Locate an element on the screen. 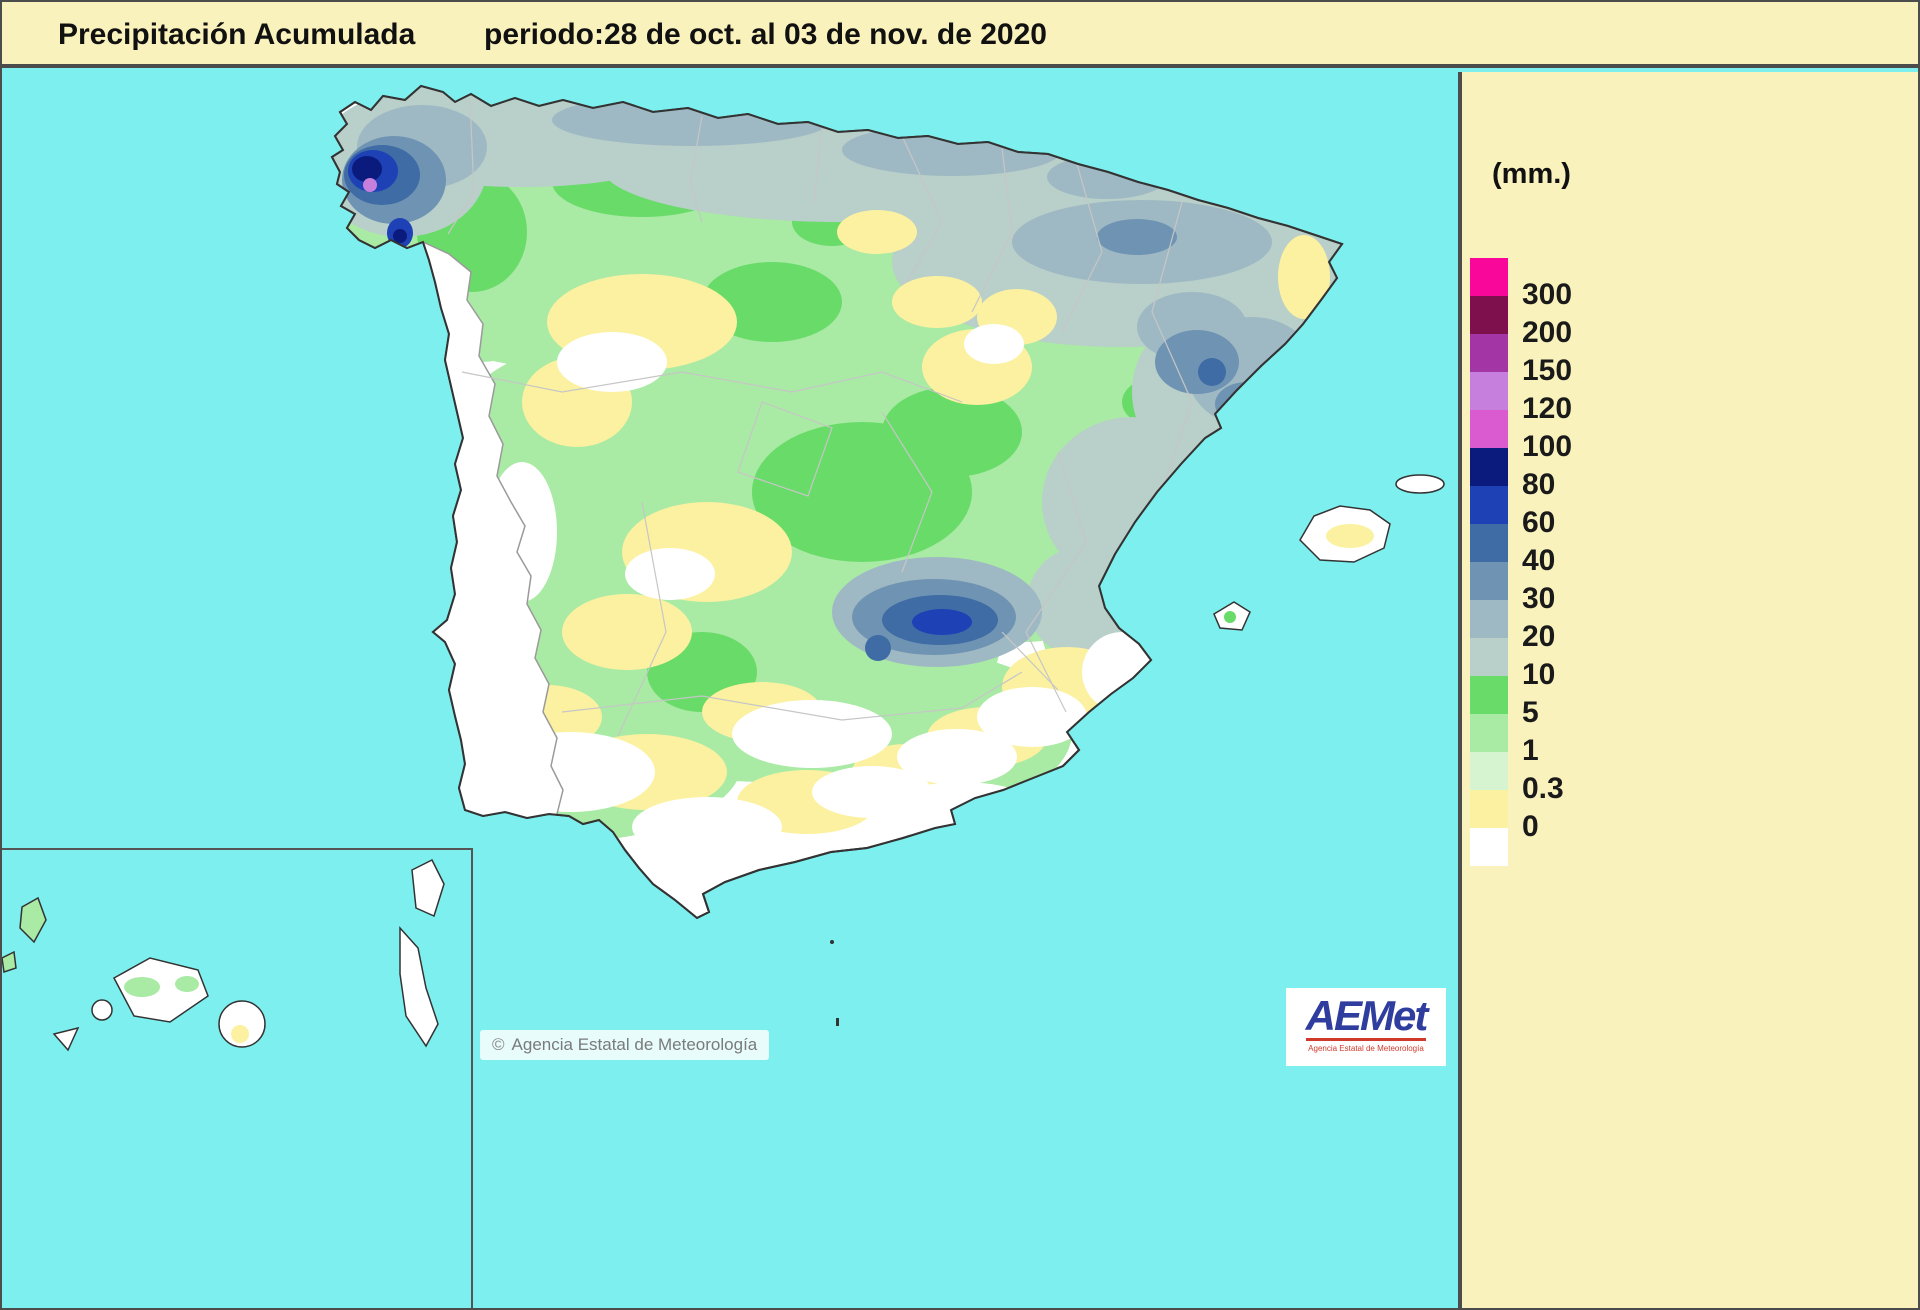  map-period: periodo:28 de oct. al 03 de nov. de 2020 is located at coordinates (765, 34).